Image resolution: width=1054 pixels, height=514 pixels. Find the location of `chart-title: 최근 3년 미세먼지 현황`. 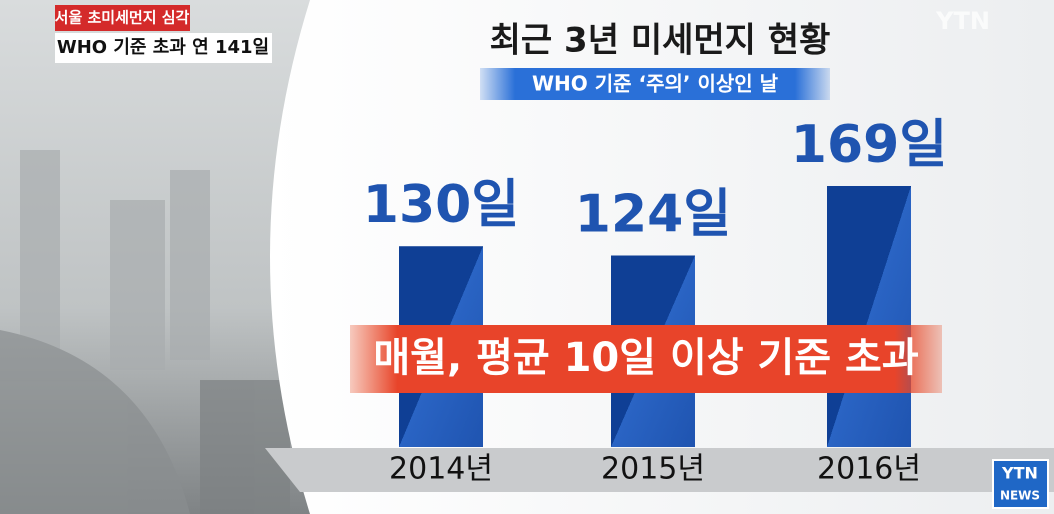

chart-title: 최근 3년 미세먼지 현황 is located at coordinates (660, 41).